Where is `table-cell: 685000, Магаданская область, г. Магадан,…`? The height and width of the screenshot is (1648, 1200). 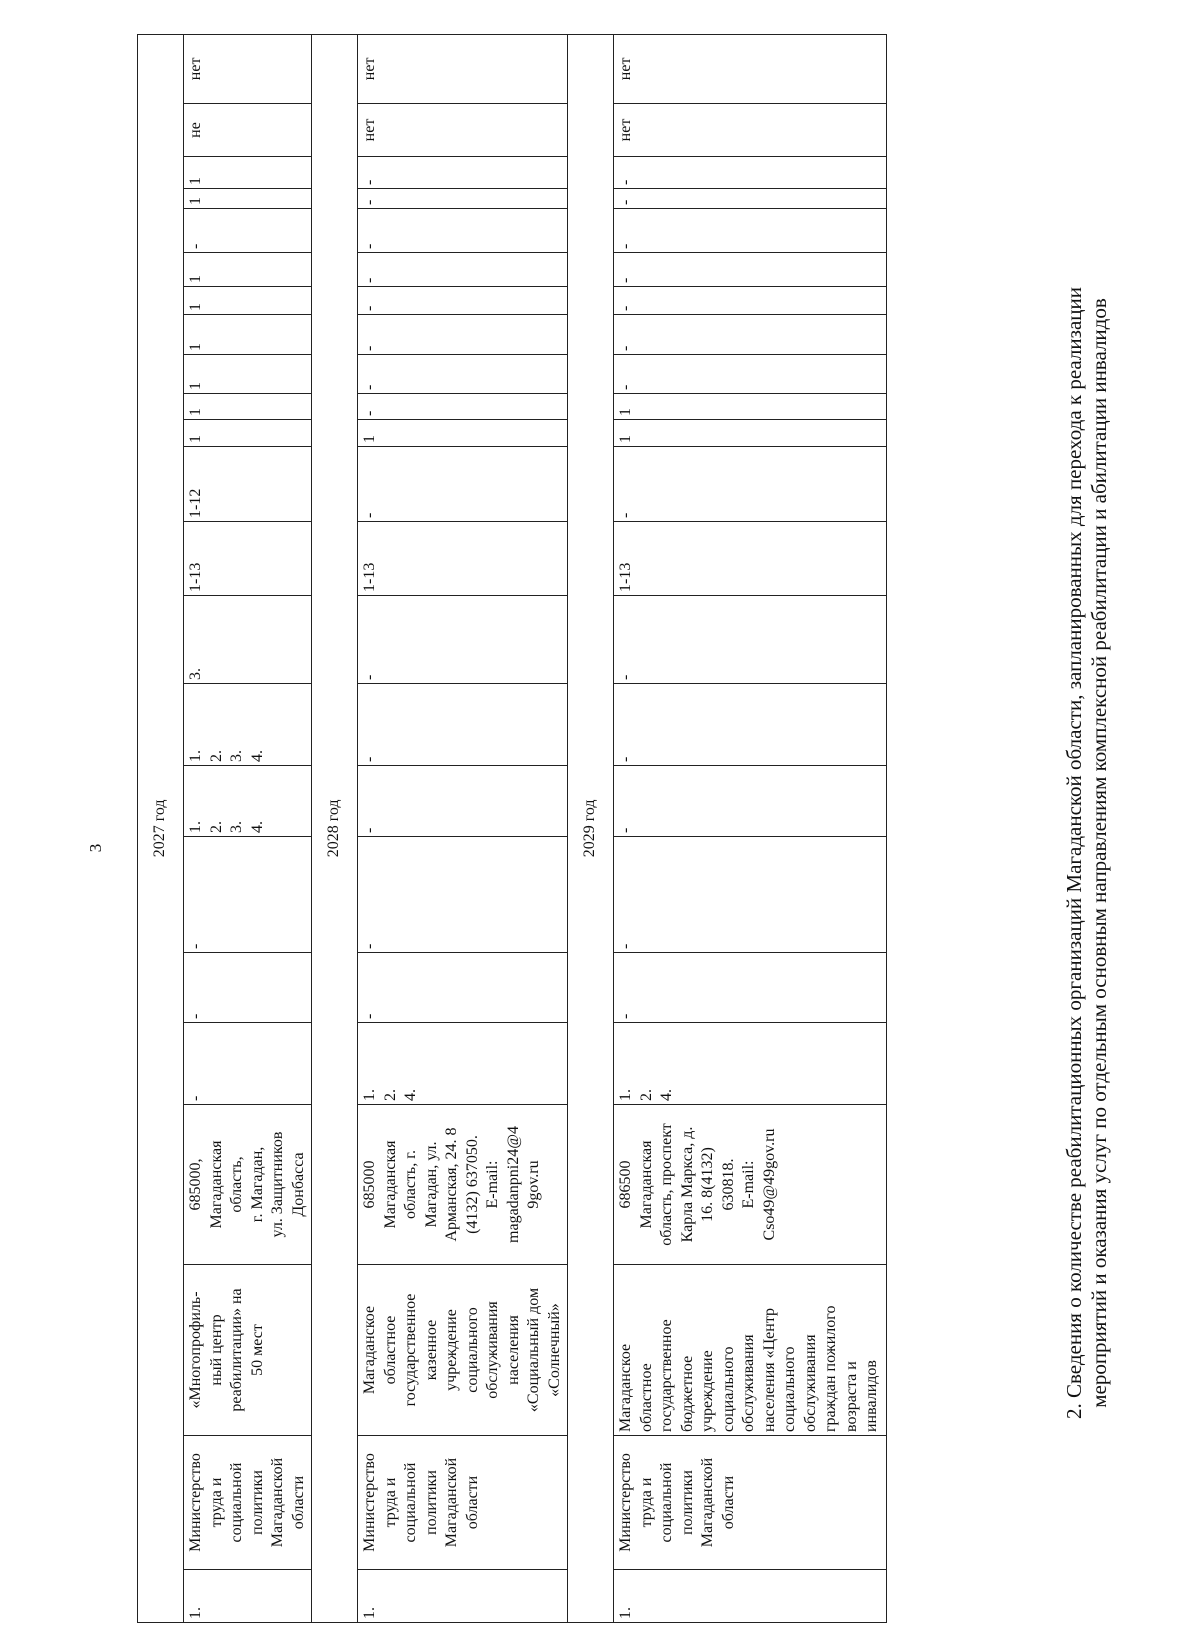
table-cell: 685000, Магаданская область, г. Магадан,… is located at coordinates (247, 1184).